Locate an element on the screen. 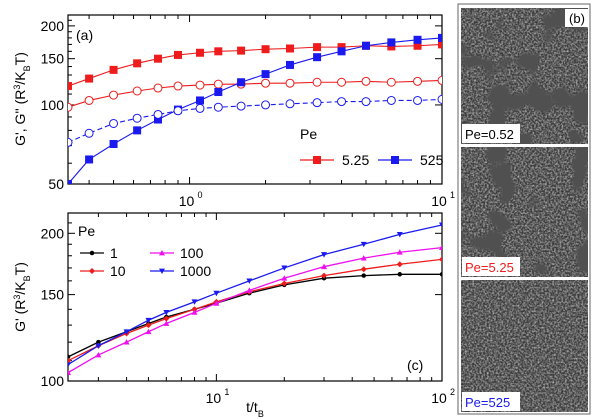 This screenshot has height=419, width=593. panel-a-label: (a) is located at coordinates (84, 35).